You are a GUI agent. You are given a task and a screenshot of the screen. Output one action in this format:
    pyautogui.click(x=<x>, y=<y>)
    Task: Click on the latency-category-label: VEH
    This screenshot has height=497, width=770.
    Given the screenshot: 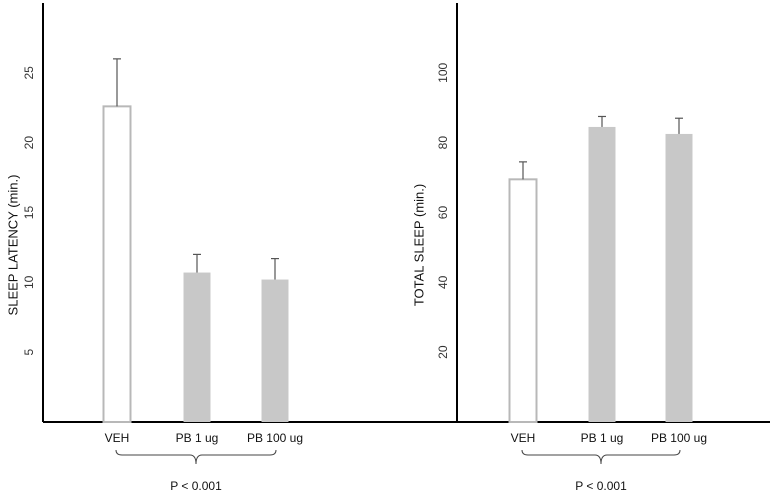 What is the action you would take?
    pyautogui.click(x=117, y=438)
    